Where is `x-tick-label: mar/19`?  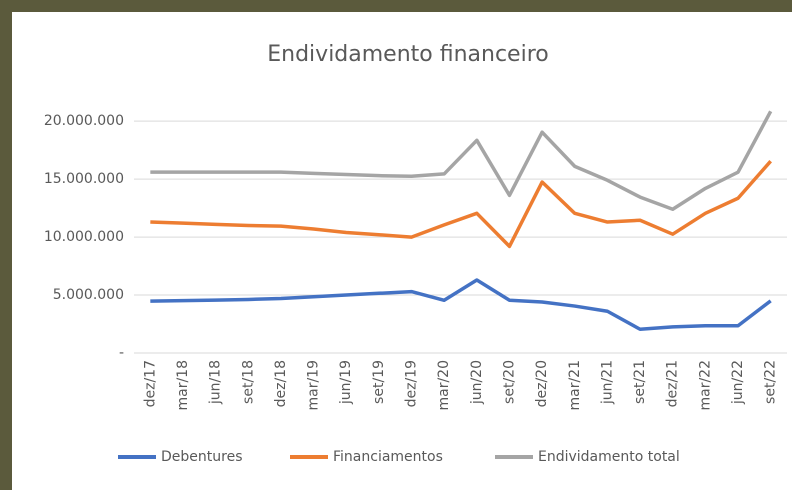 x-tick-label: mar/19 is located at coordinates (314, 385).